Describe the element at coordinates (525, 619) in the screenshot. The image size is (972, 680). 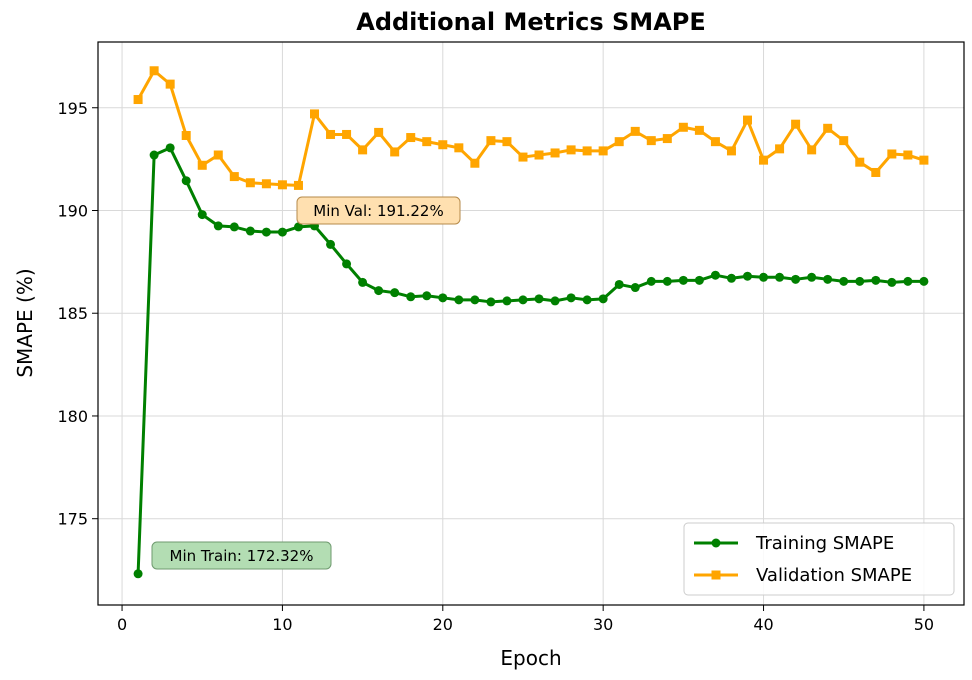
I see `x-axis-ticks: 0 10 20 30 40 50` at that location.